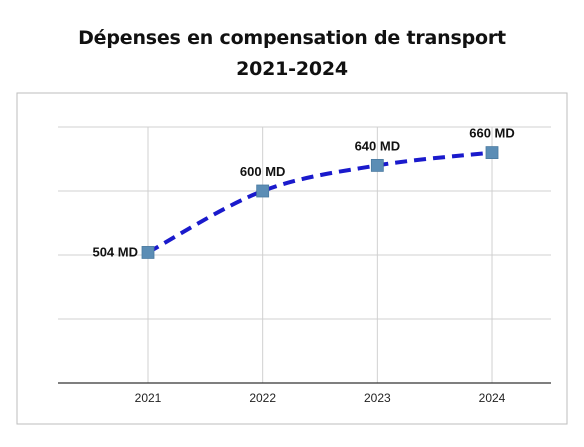 The width and height of the screenshot is (584, 447). Describe the element at coordinates (115, 251) in the screenshot. I see `data-label: 504 MD` at that location.